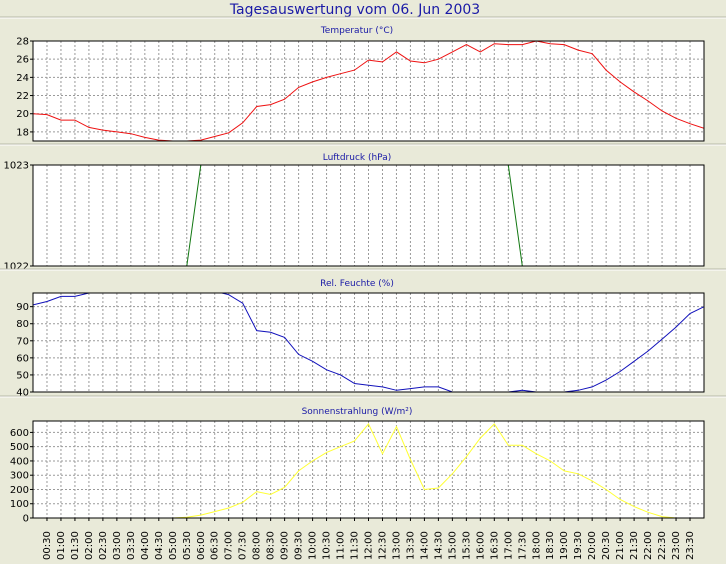  I want to click on chart-title: Rel. Feuchte (%), so click(357, 284).